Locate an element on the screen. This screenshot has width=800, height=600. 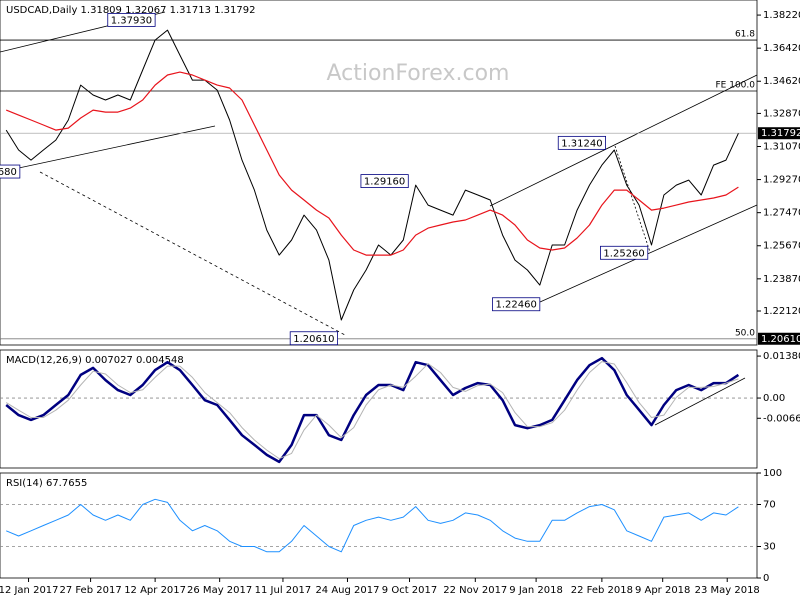
y-tick-label: 1.34620 is located at coordinates (781, 81).